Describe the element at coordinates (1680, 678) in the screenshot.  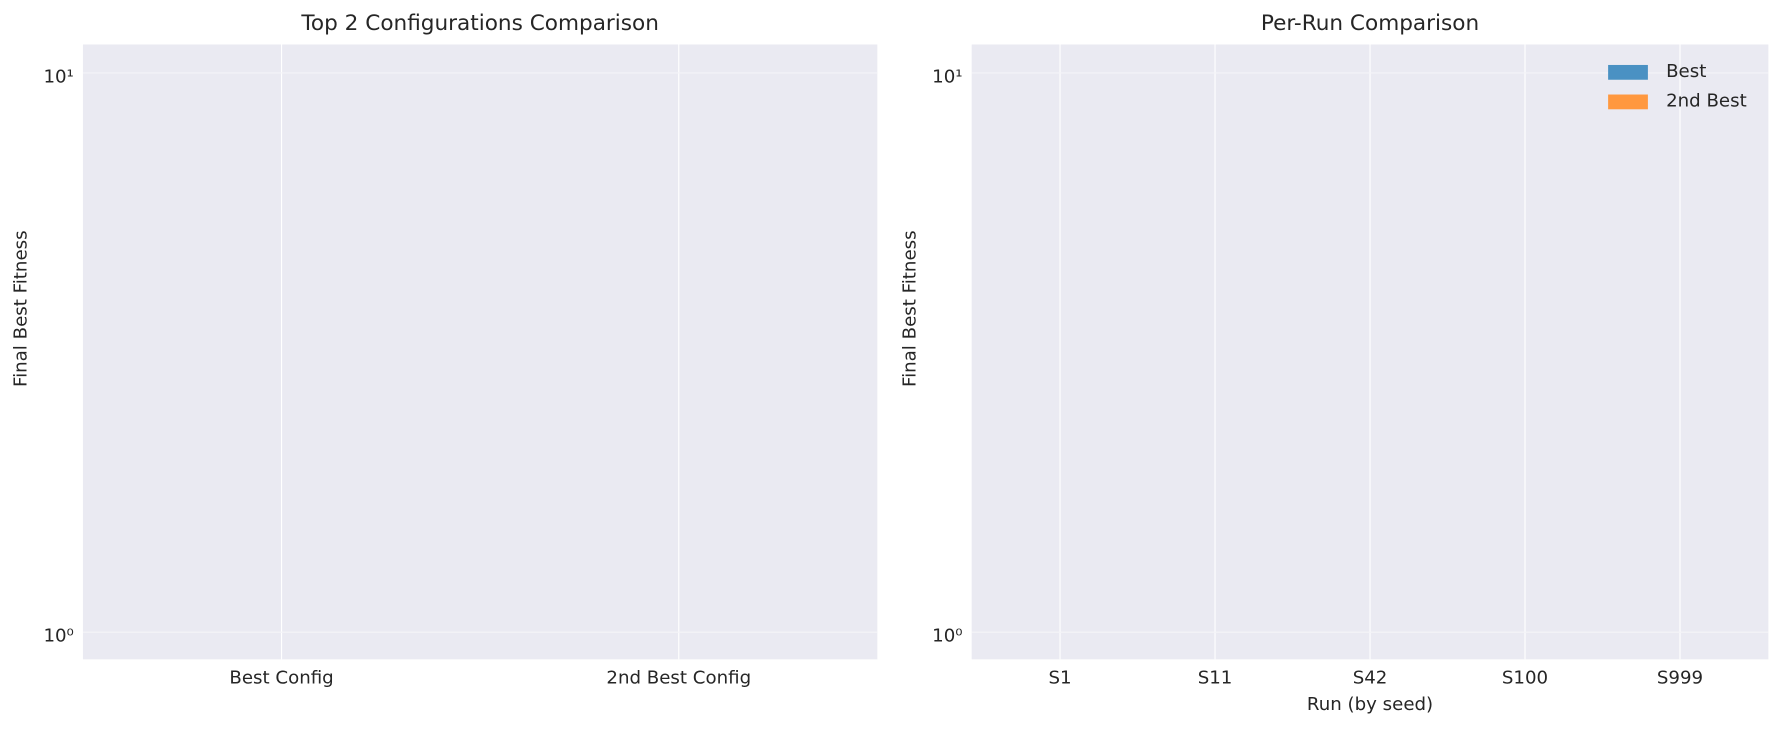
I see `x-tick-label: S999` at that location.